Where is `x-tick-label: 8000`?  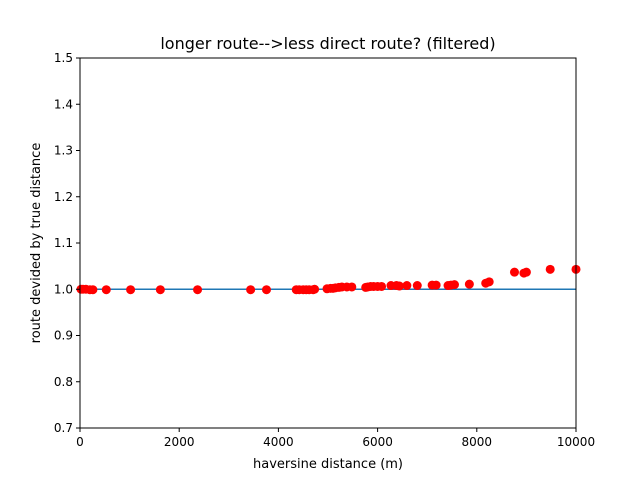
x-tick-label: 8000 is located at coordinates (477, 442).